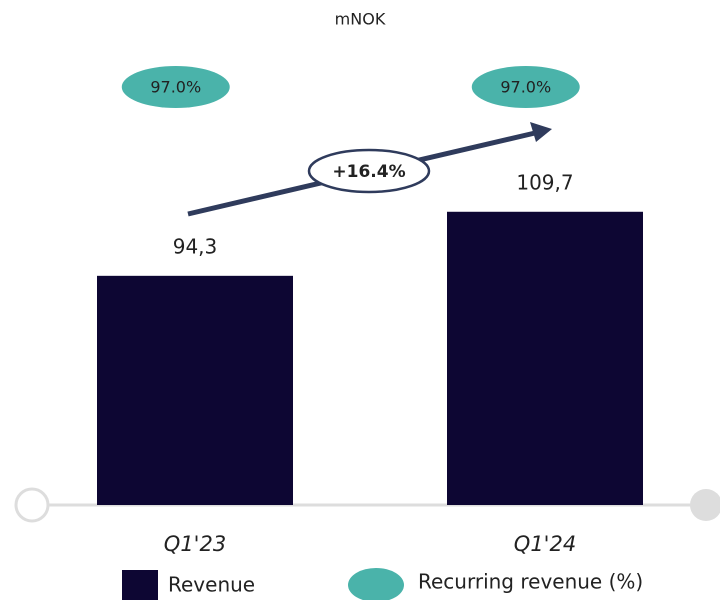  Describe the element at coordinates (530, 582) in the screenshot. I see `legend-label: Recurring revenue (%)` at that location.